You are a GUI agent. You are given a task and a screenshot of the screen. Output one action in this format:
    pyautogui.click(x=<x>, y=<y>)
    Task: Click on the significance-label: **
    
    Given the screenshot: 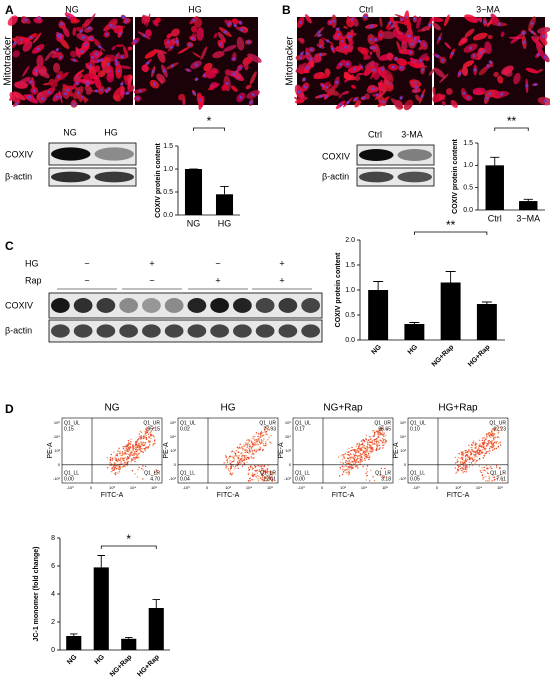 What is the action you would take?
    pyautogui.click(x=451, y=225)
    